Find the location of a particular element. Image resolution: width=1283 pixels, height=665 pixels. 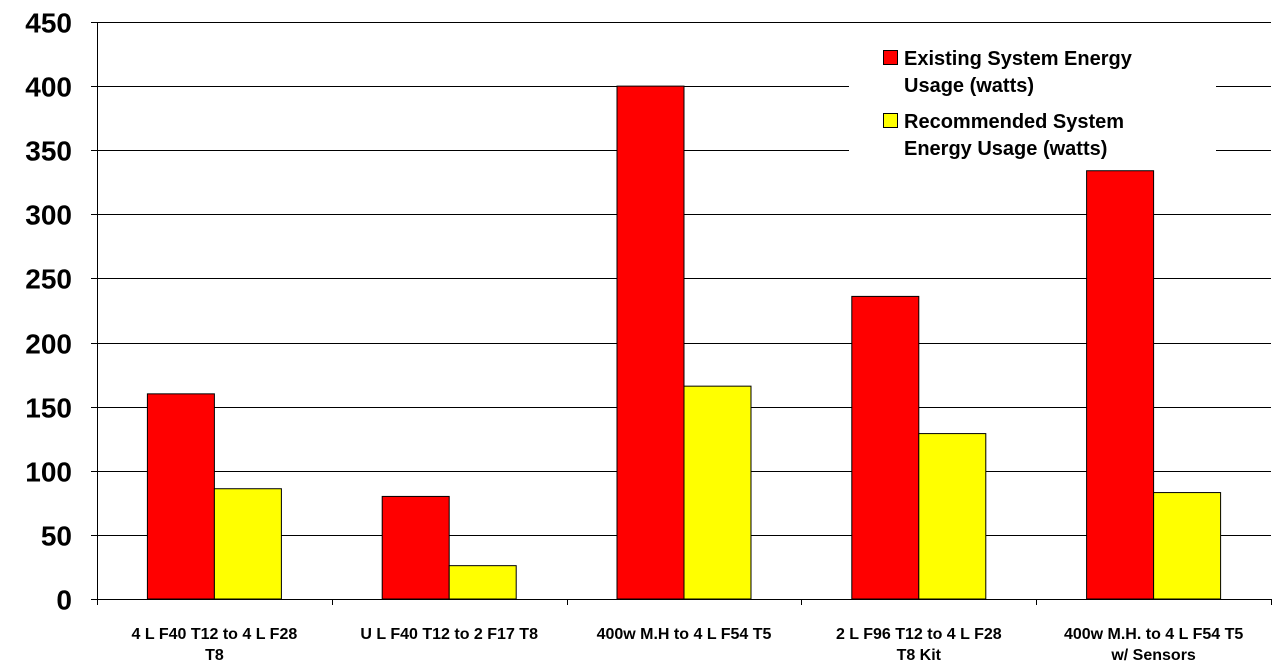

legend-item-existing: Existing System Energy Usage (watts) is located at coordinates (1038, 73).